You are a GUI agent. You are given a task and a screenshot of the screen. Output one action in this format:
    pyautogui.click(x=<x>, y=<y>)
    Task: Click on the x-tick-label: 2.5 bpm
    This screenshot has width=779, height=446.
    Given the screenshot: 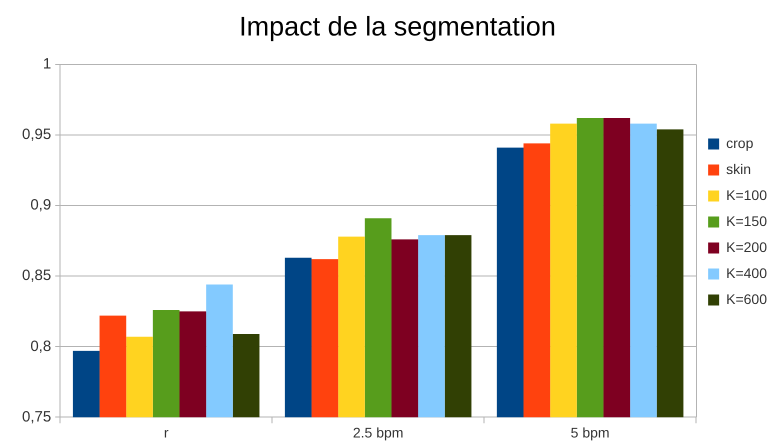 What is the action you would take?
    pyautogui.click(x=378, y=432)
    